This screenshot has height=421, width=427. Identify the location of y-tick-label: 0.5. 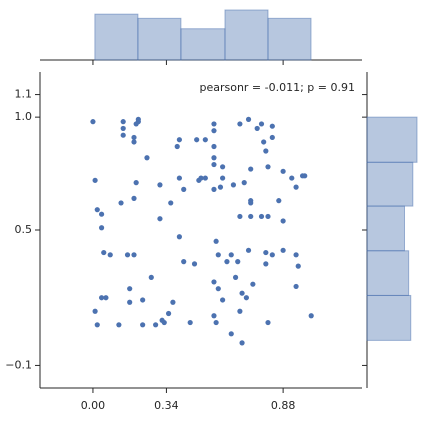
(24, 229).